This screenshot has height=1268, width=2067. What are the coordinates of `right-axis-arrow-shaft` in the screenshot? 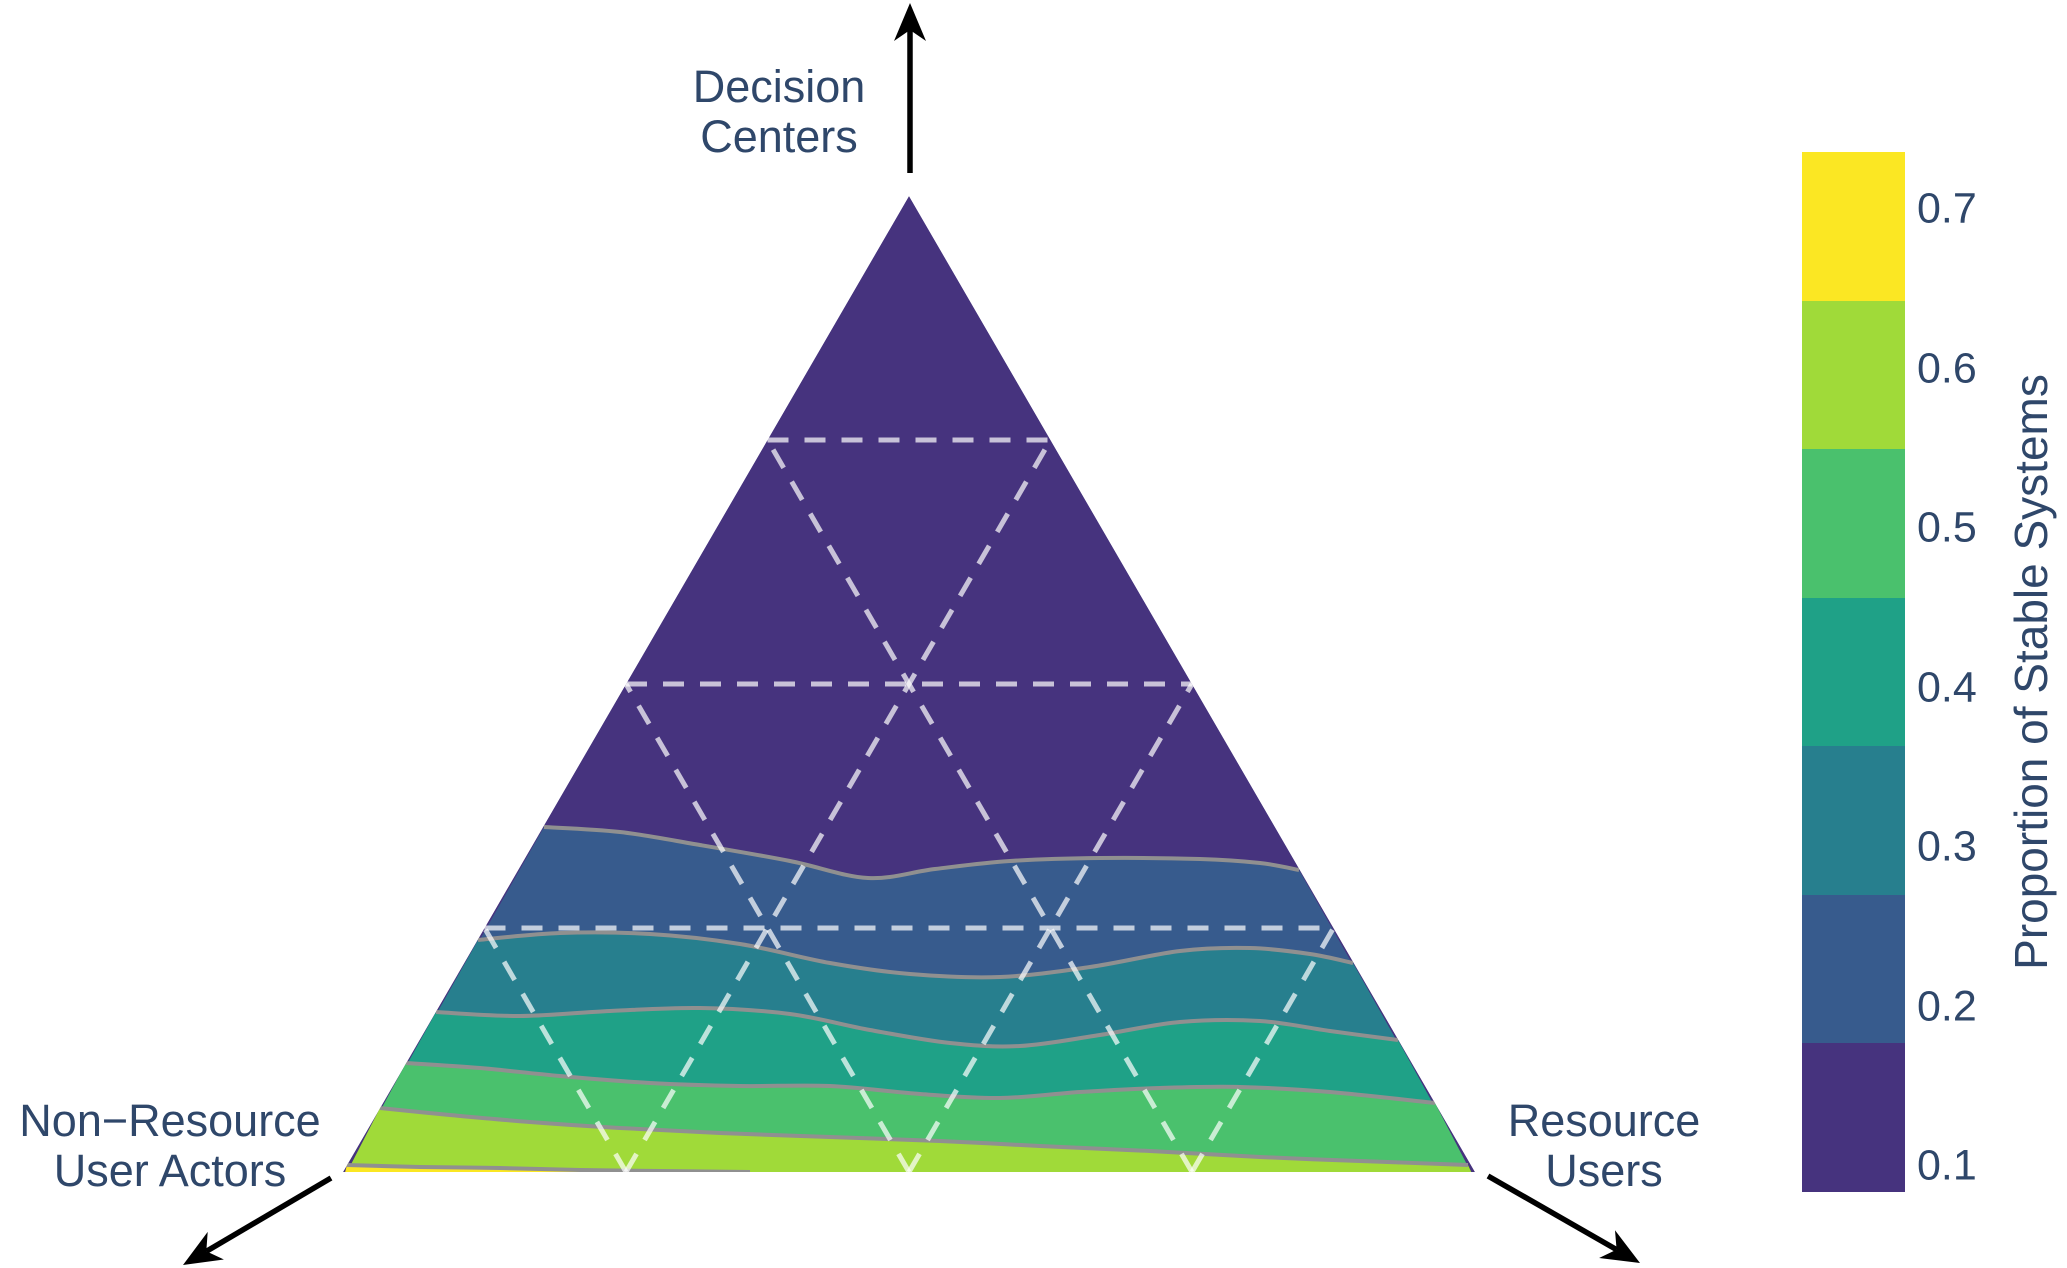 It's located at (1552, 1212).